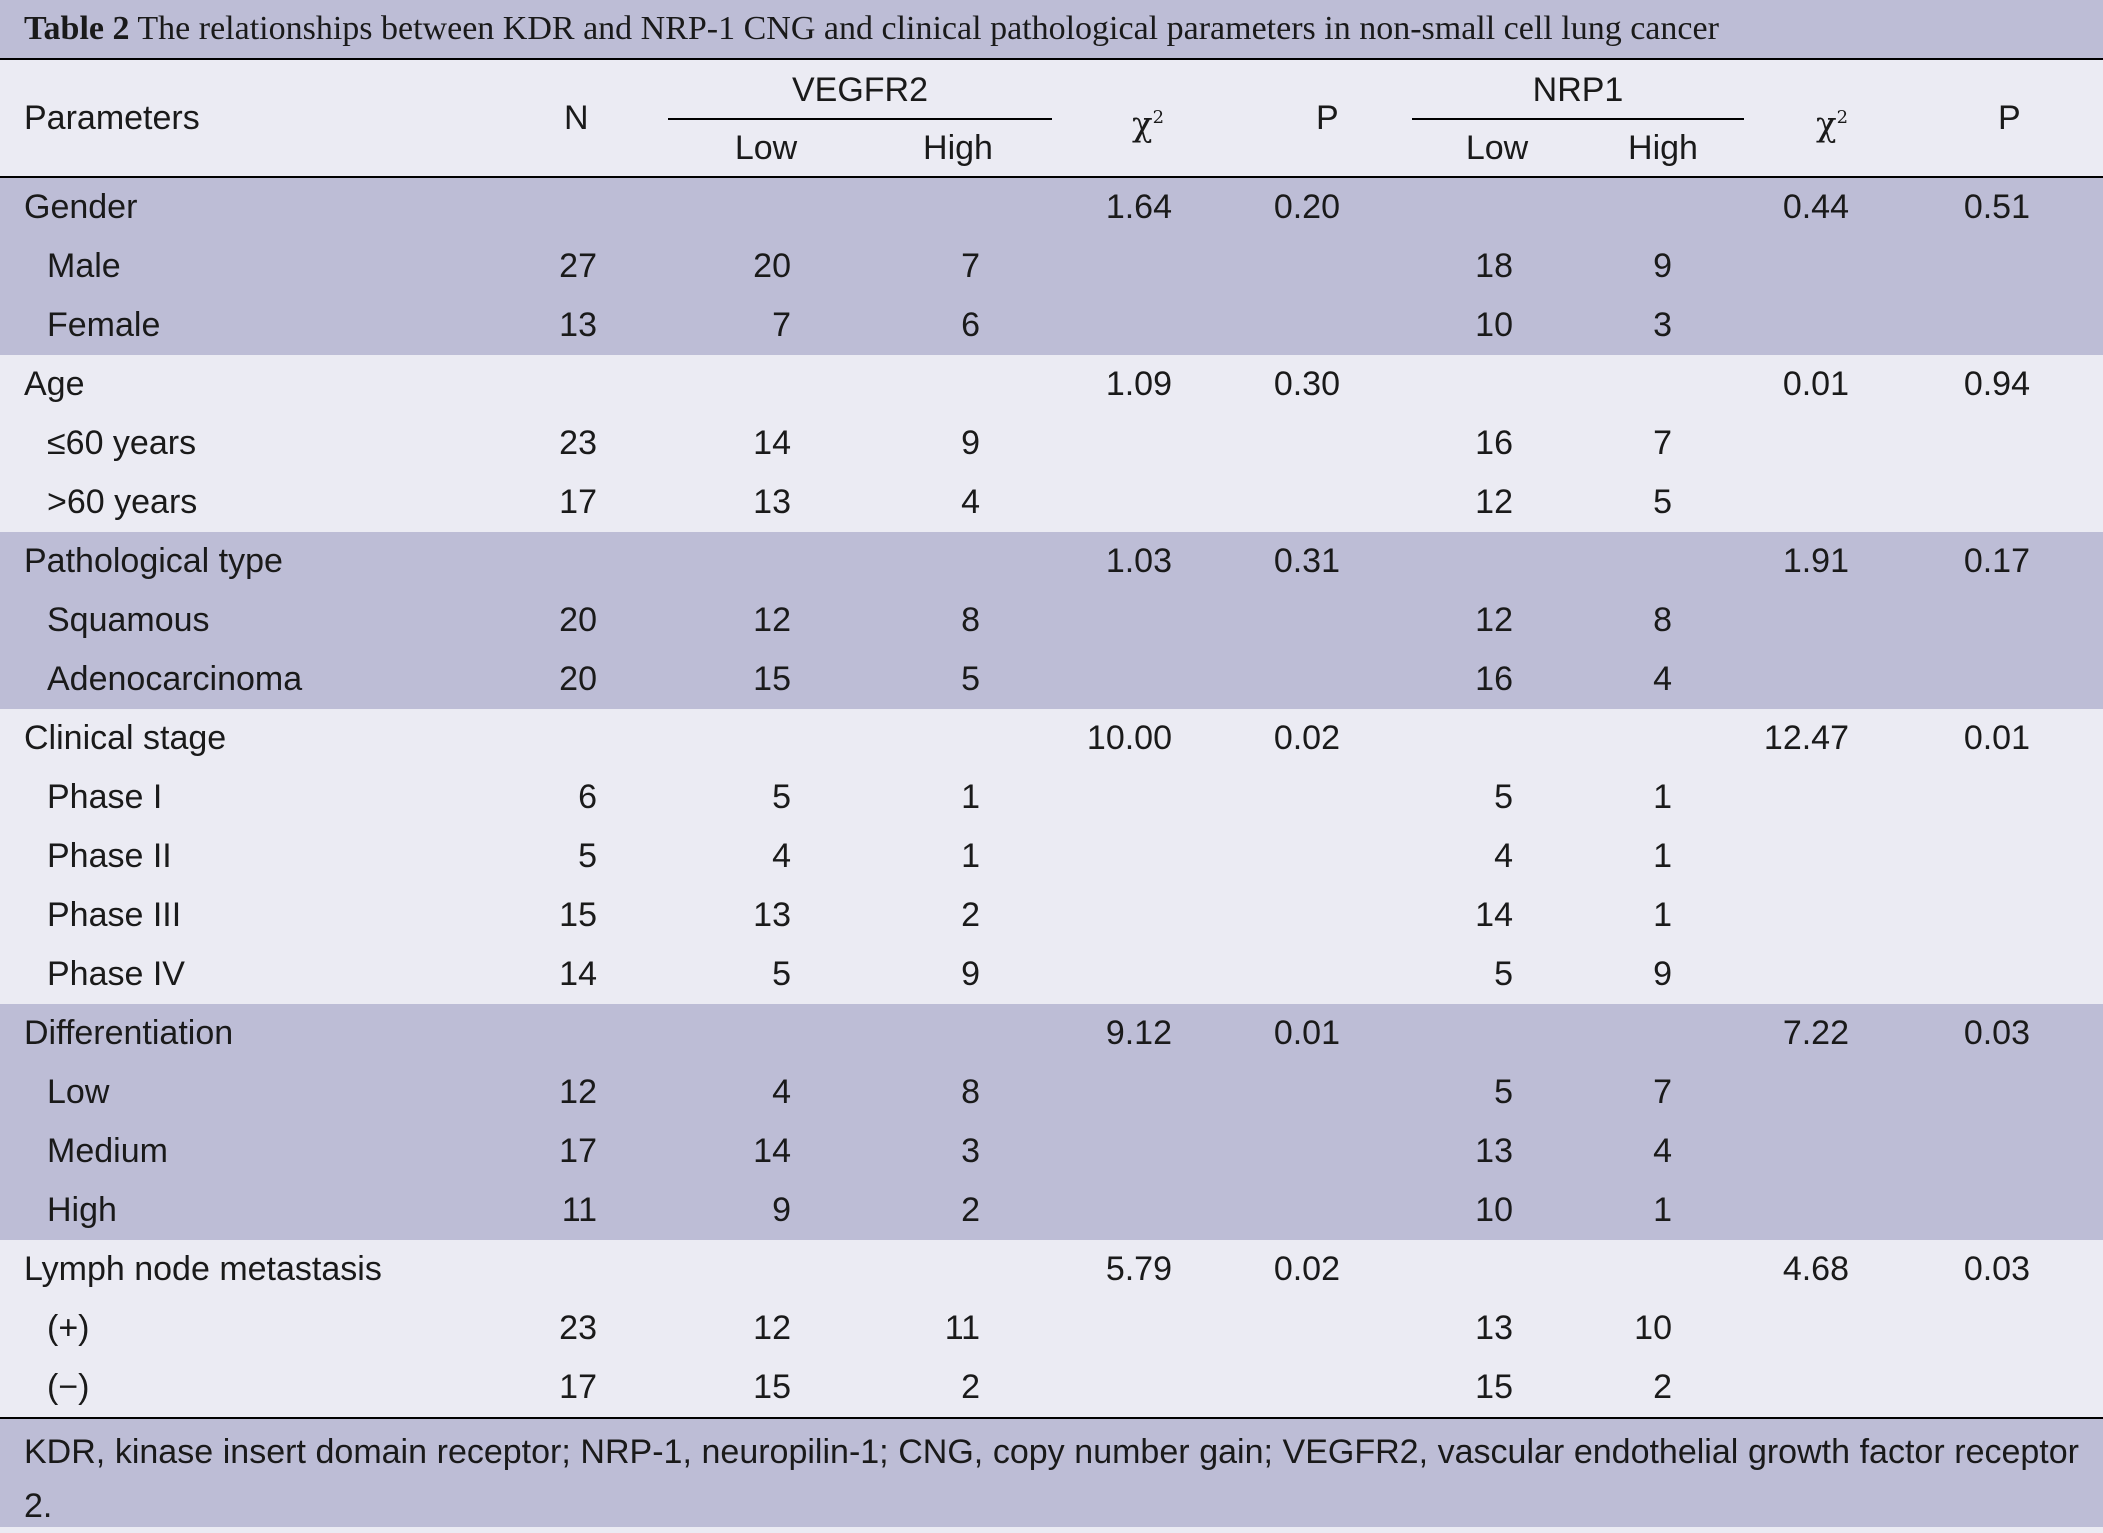 The width and height of the screenshot is (2103, 1533). I want to click on table-row: (−) 17 15 2 15 2, so click(1051, 1387).